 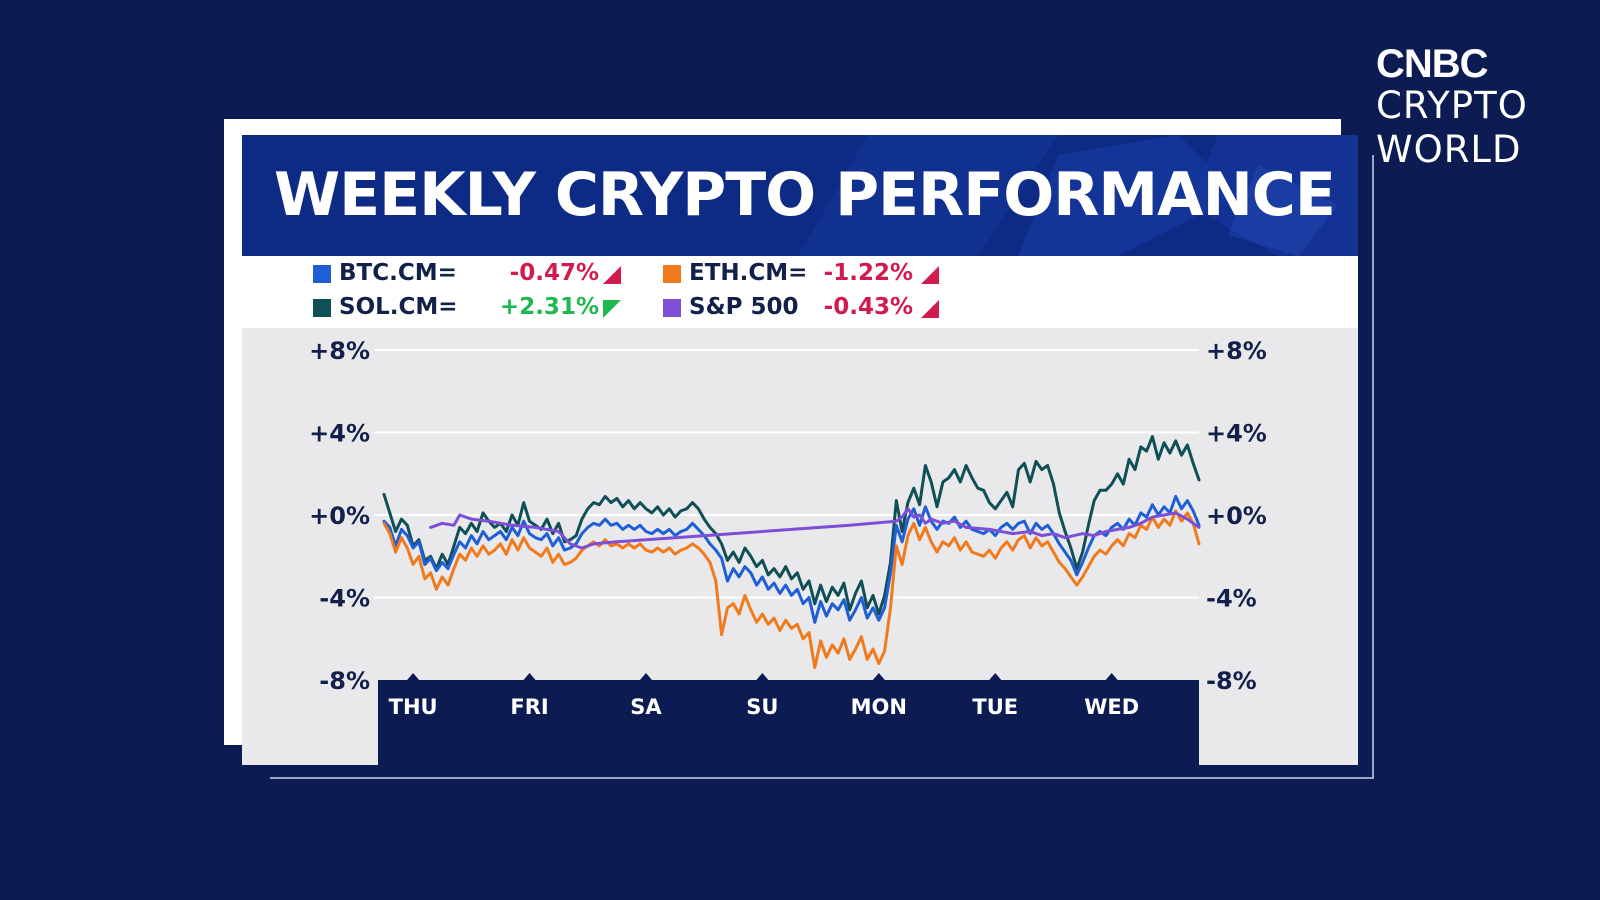 I want to click on brand-logo: CNBC, so click(x=1432, y=64).